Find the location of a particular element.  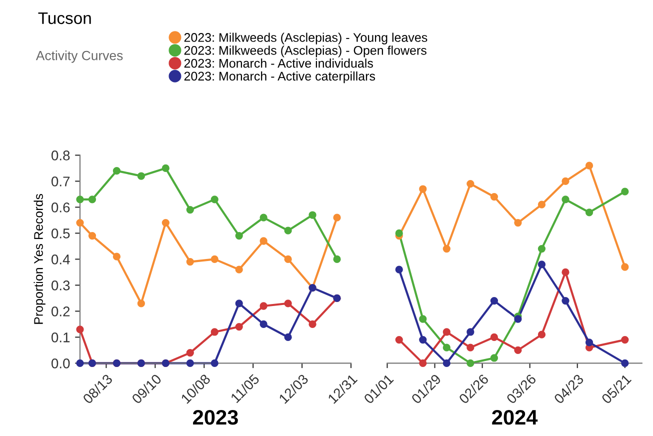

legend-title: Activity Curves is located at coordinates (79, 56).